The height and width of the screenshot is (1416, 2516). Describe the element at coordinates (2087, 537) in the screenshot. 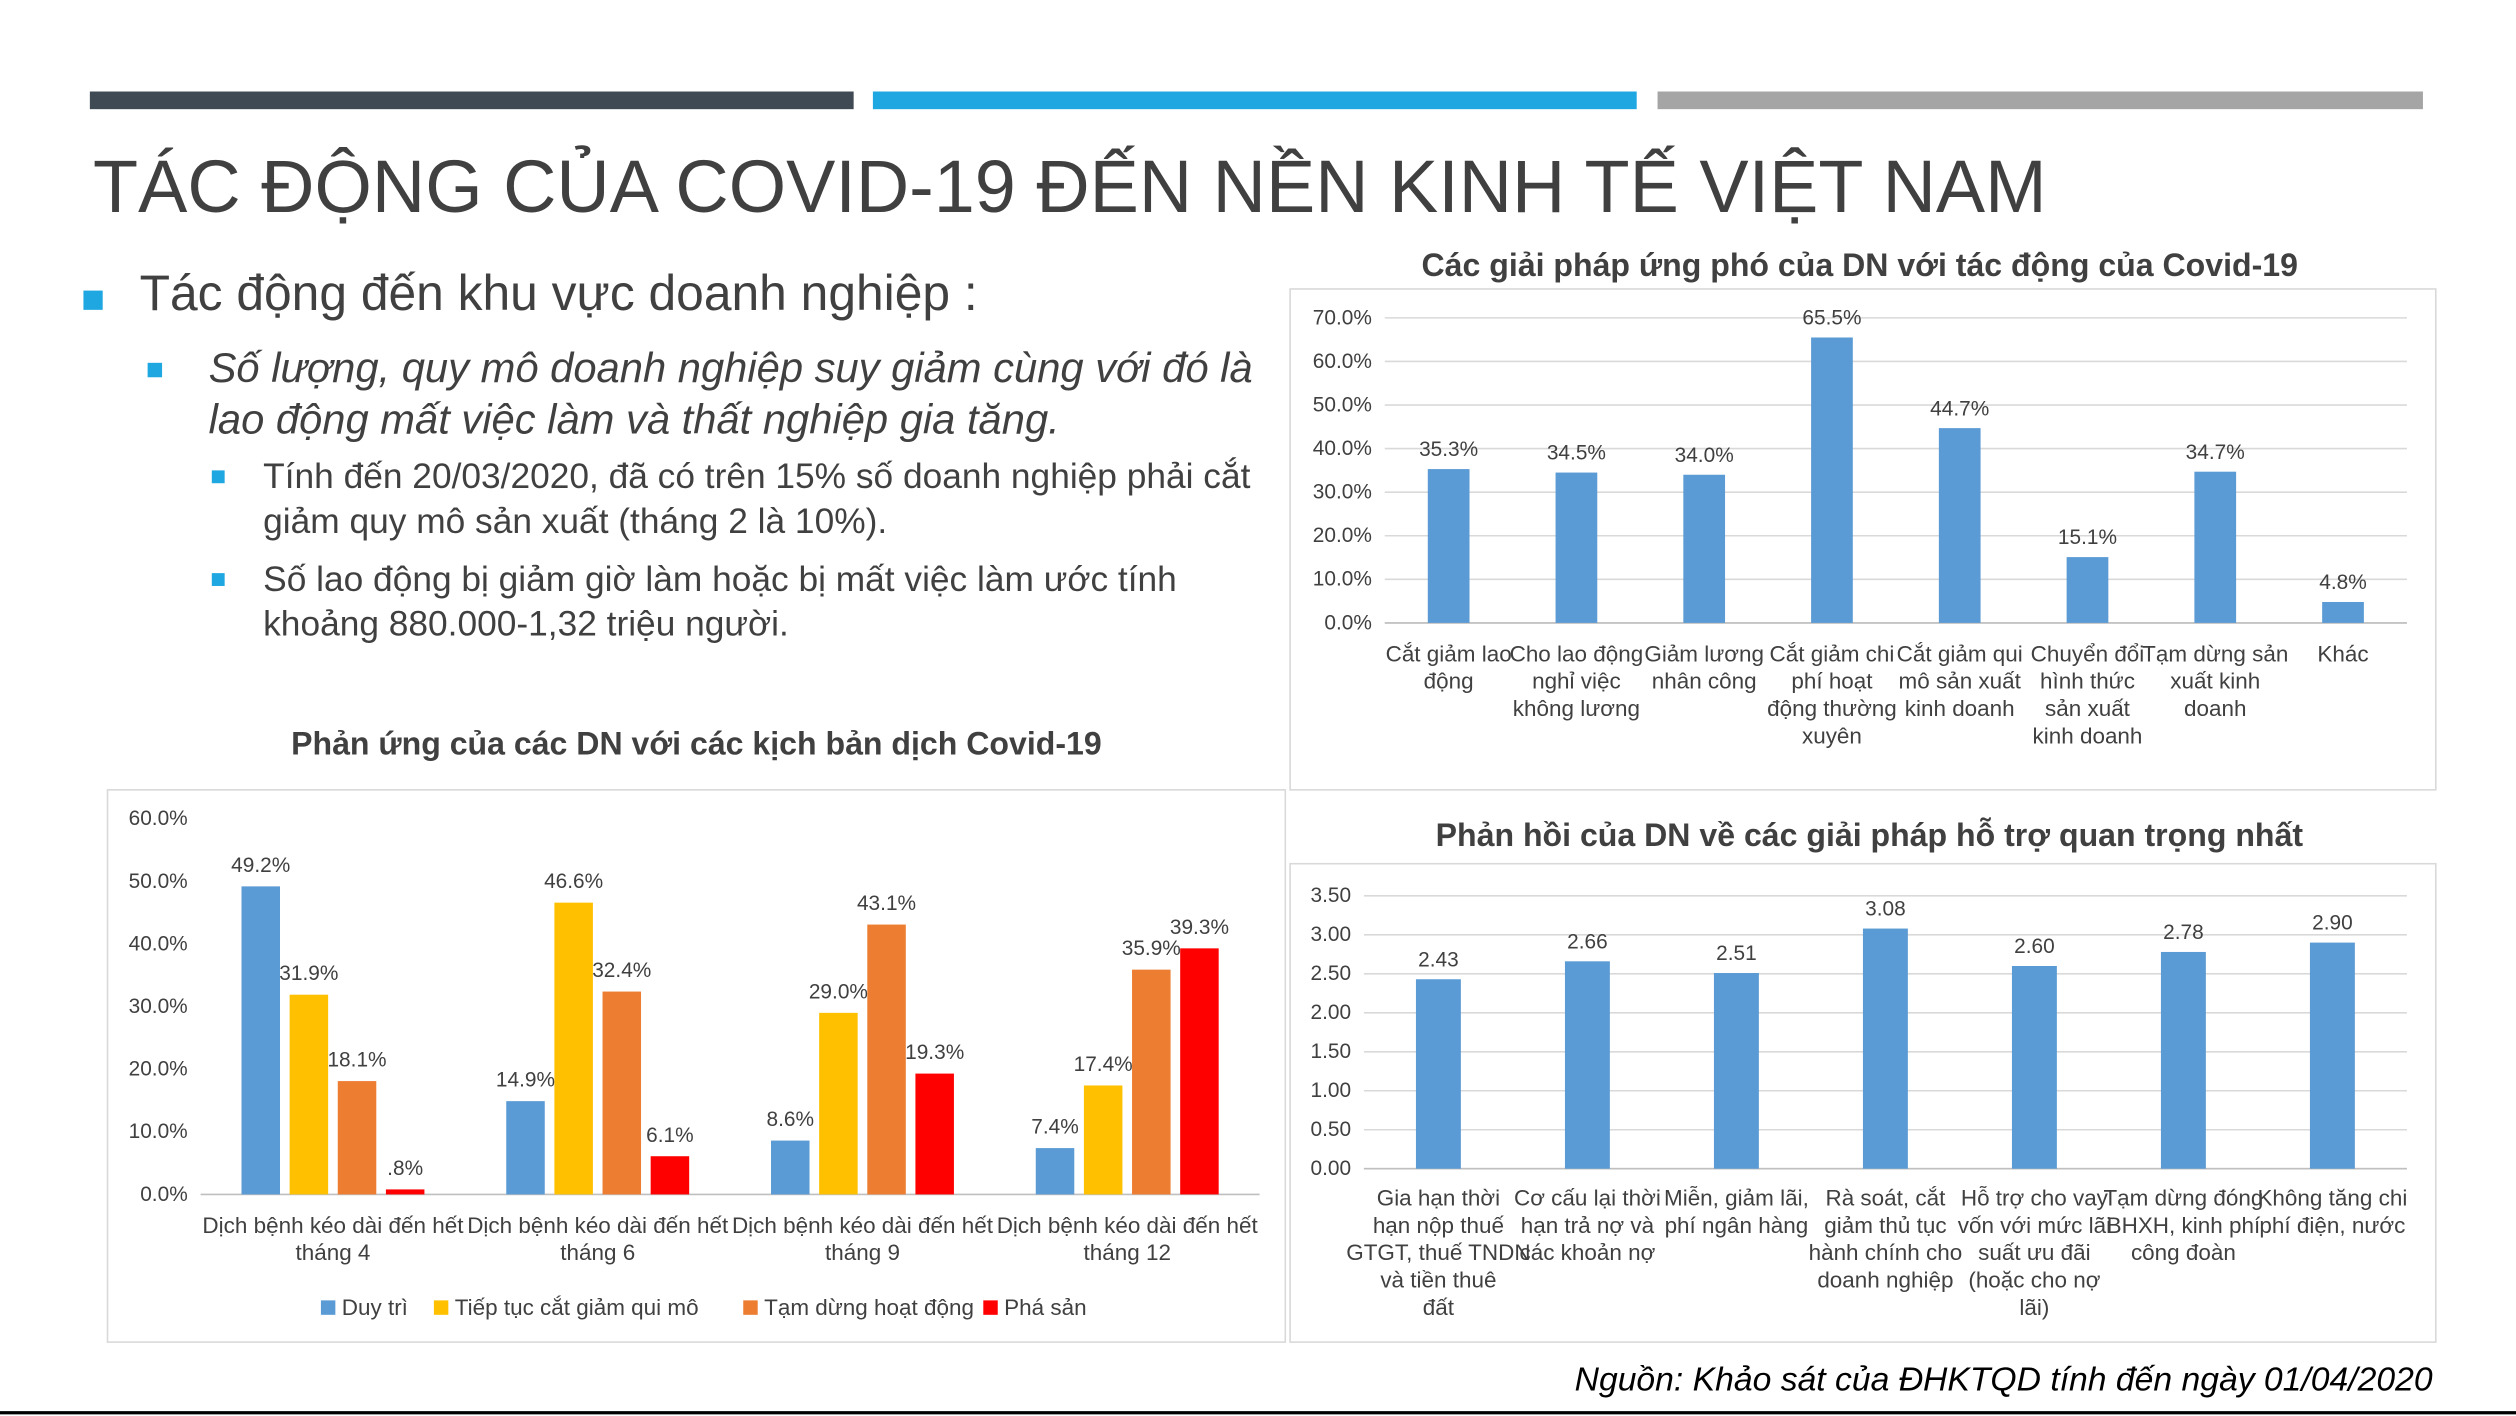

I see `data-label: 15.1%` at that location.